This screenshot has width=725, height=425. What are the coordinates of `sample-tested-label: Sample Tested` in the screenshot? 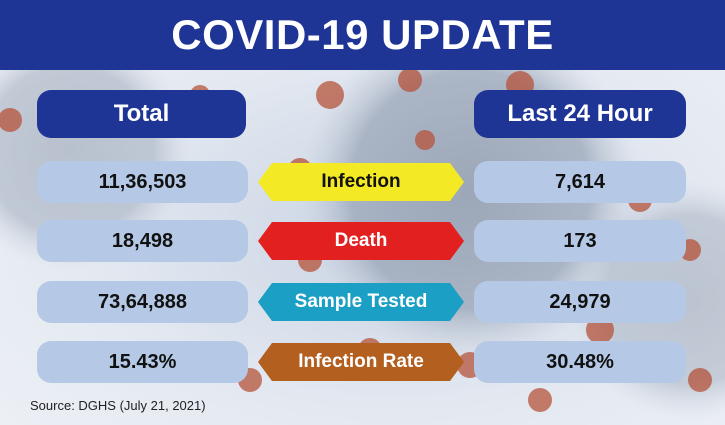 It's located at (361, 301).